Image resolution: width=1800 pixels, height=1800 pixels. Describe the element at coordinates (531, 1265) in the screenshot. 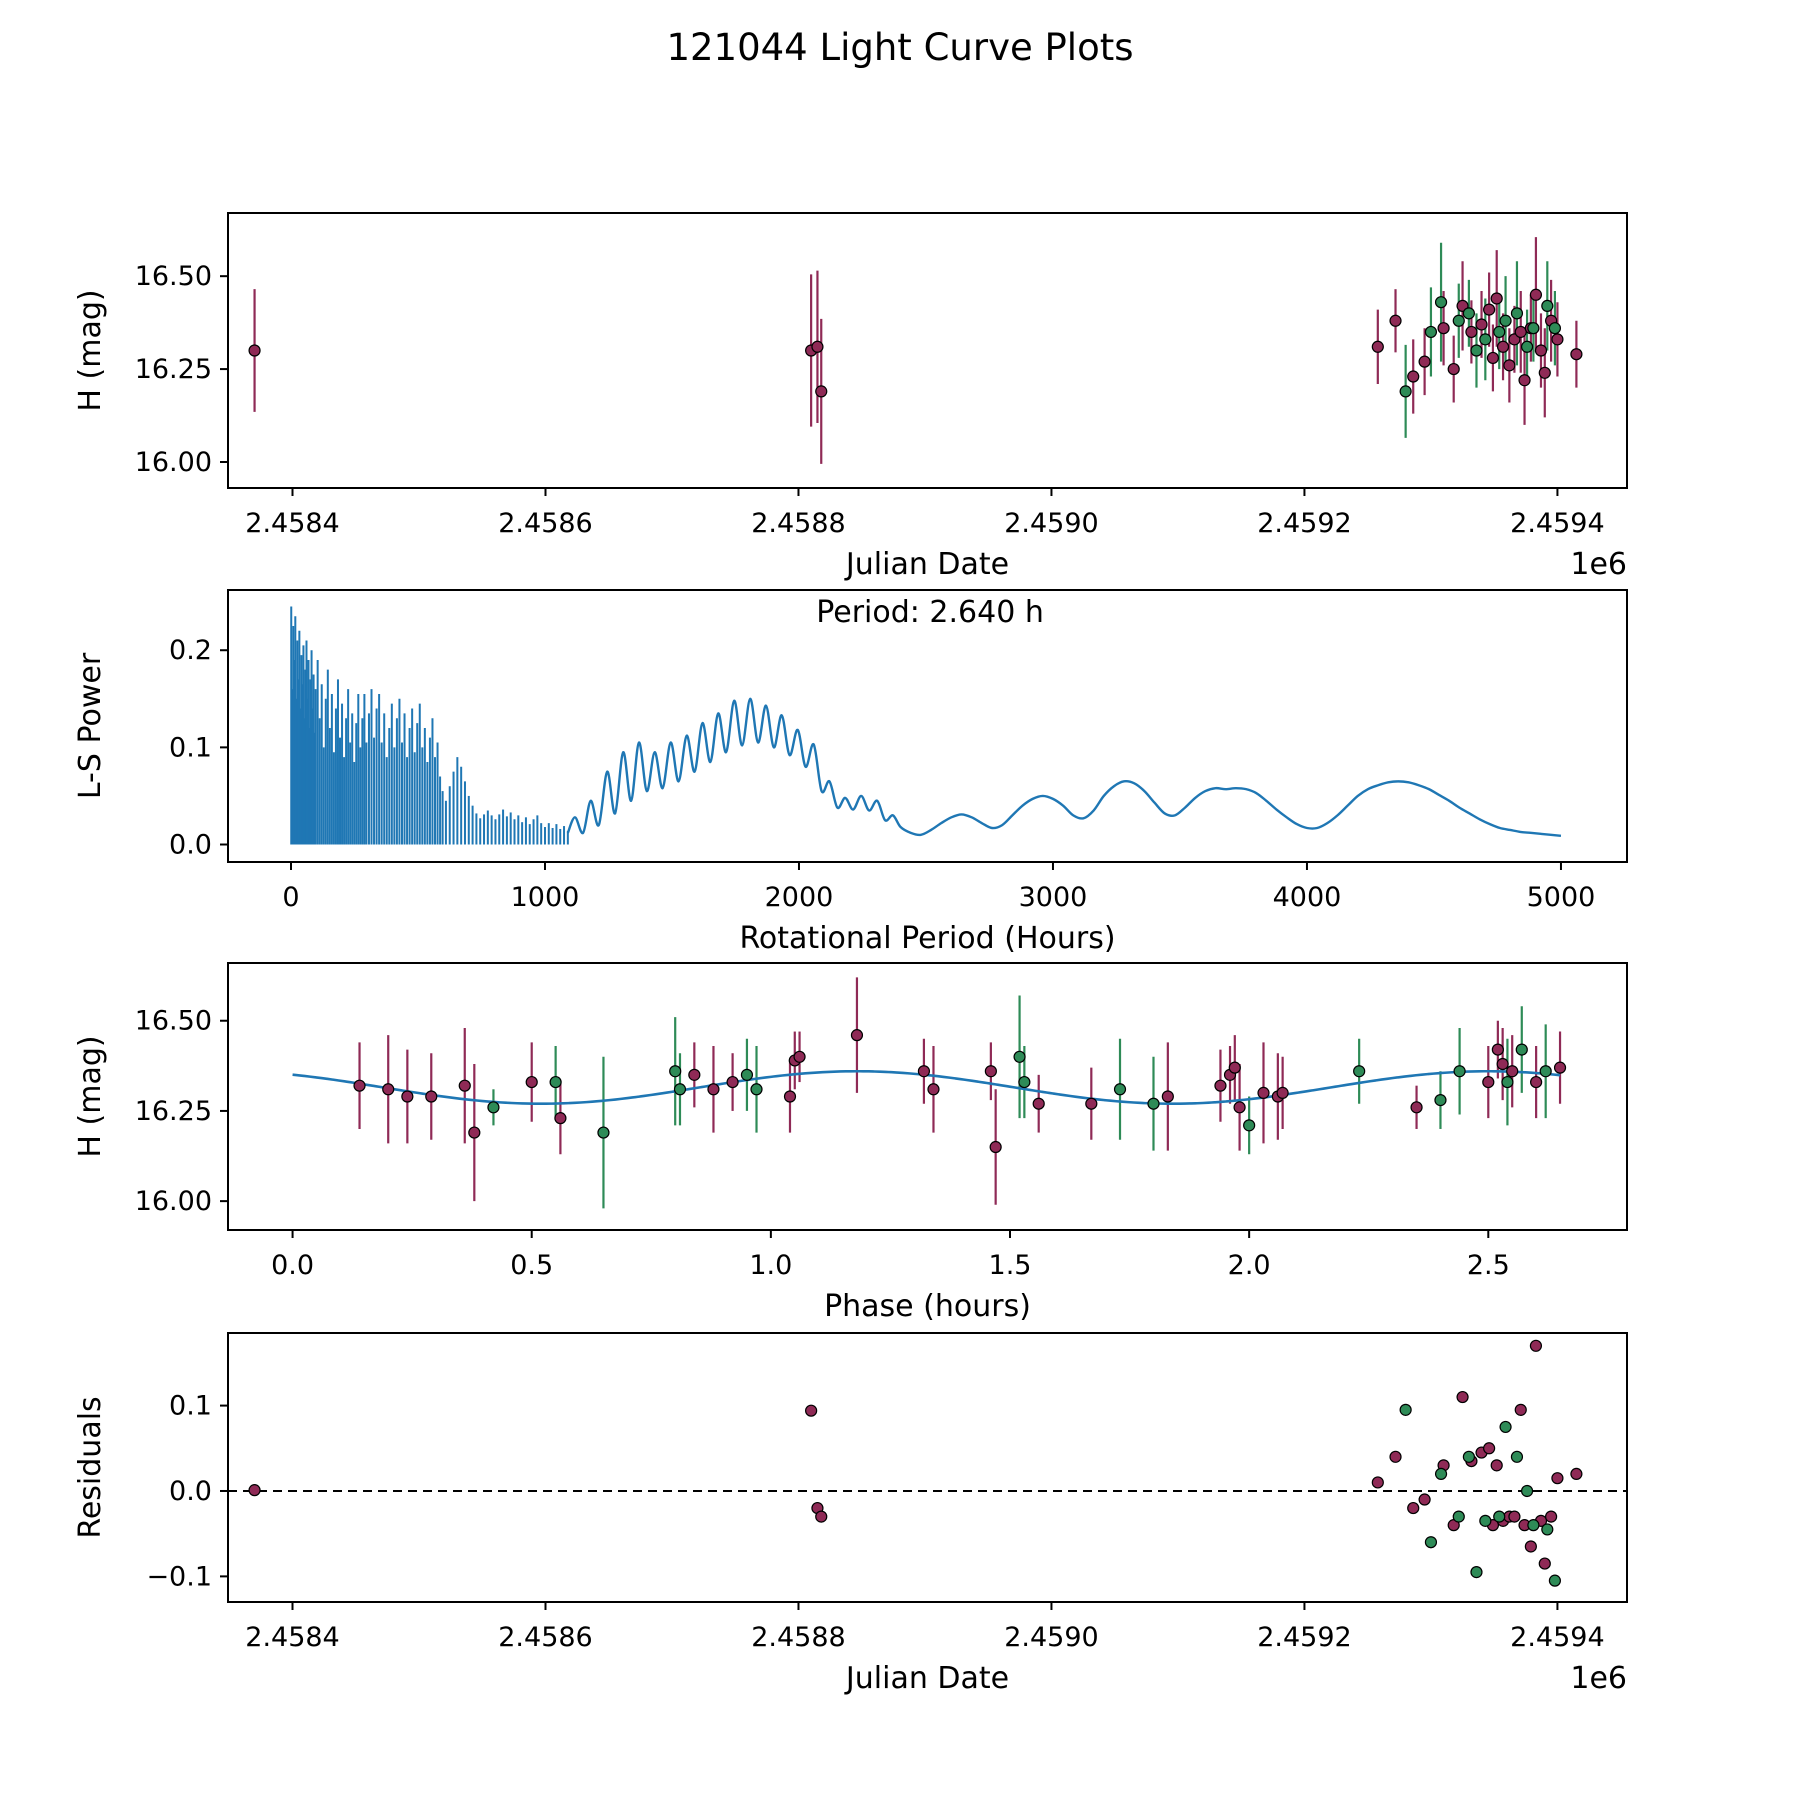

I see `x-tick-label: 0.5` at that location.